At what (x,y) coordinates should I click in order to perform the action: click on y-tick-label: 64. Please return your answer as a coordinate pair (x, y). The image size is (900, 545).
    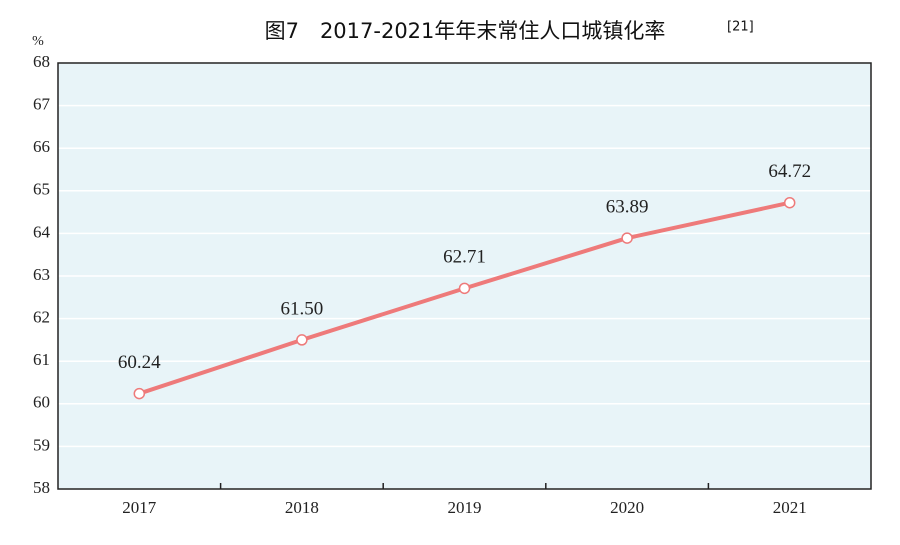
    Looking at the image, I should click on (42, 231).